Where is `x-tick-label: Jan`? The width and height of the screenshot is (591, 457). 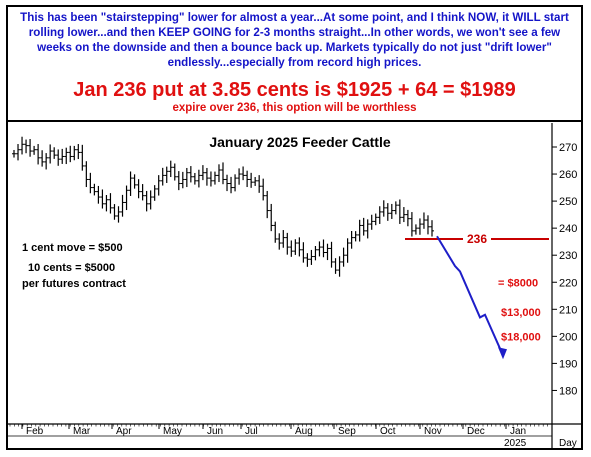
x-tick-label: Jan is located at coordinates (518, 431).